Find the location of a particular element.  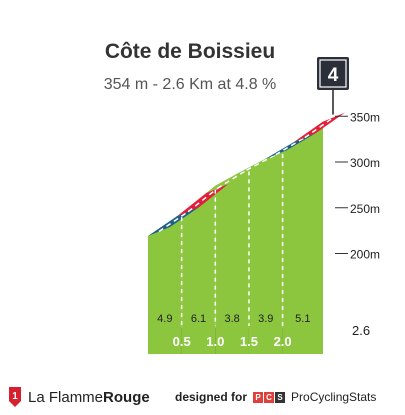

segment-gradient-label: 6.1 is located at coordinates (198, 319).